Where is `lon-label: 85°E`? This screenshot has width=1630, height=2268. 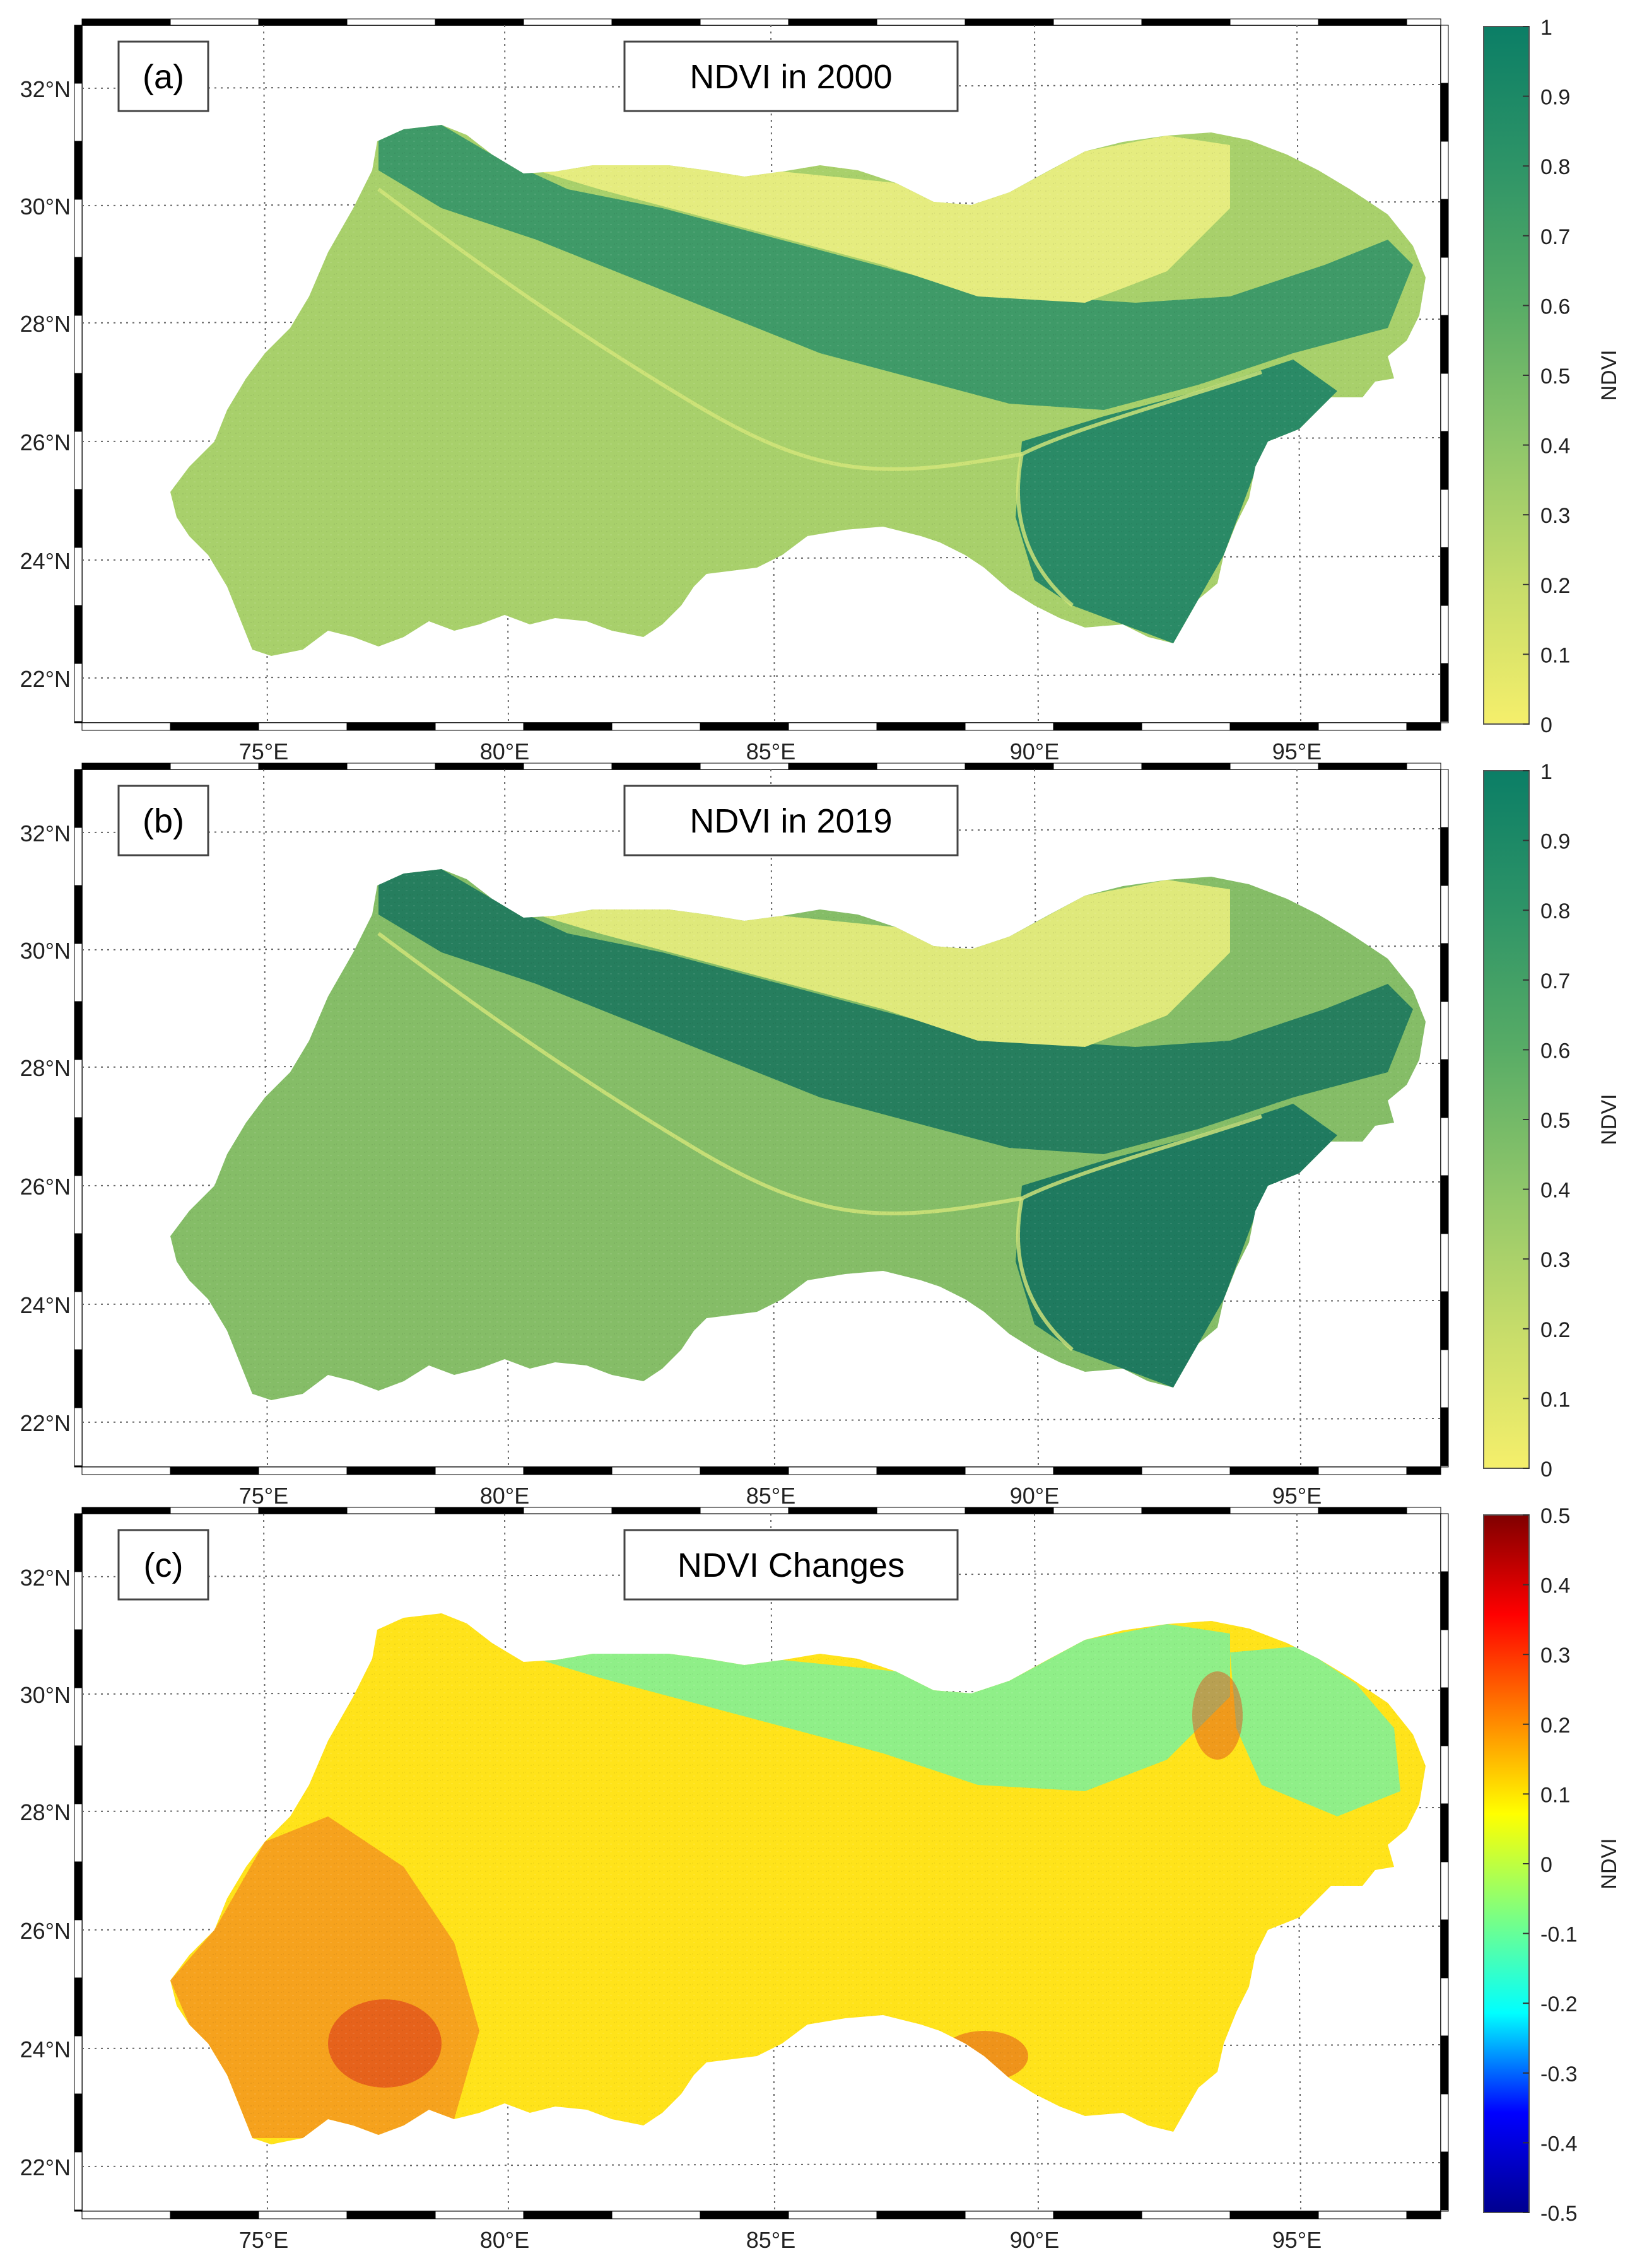 lon-label: 85°E is located at coordinates (770, 751).